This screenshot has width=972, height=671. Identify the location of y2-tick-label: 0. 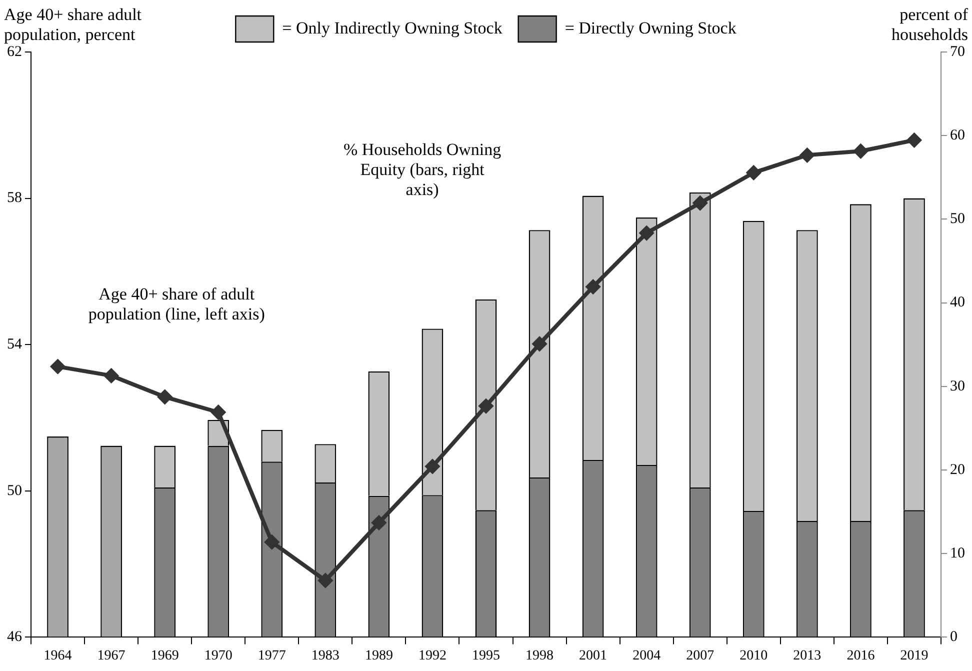
(954, 637).